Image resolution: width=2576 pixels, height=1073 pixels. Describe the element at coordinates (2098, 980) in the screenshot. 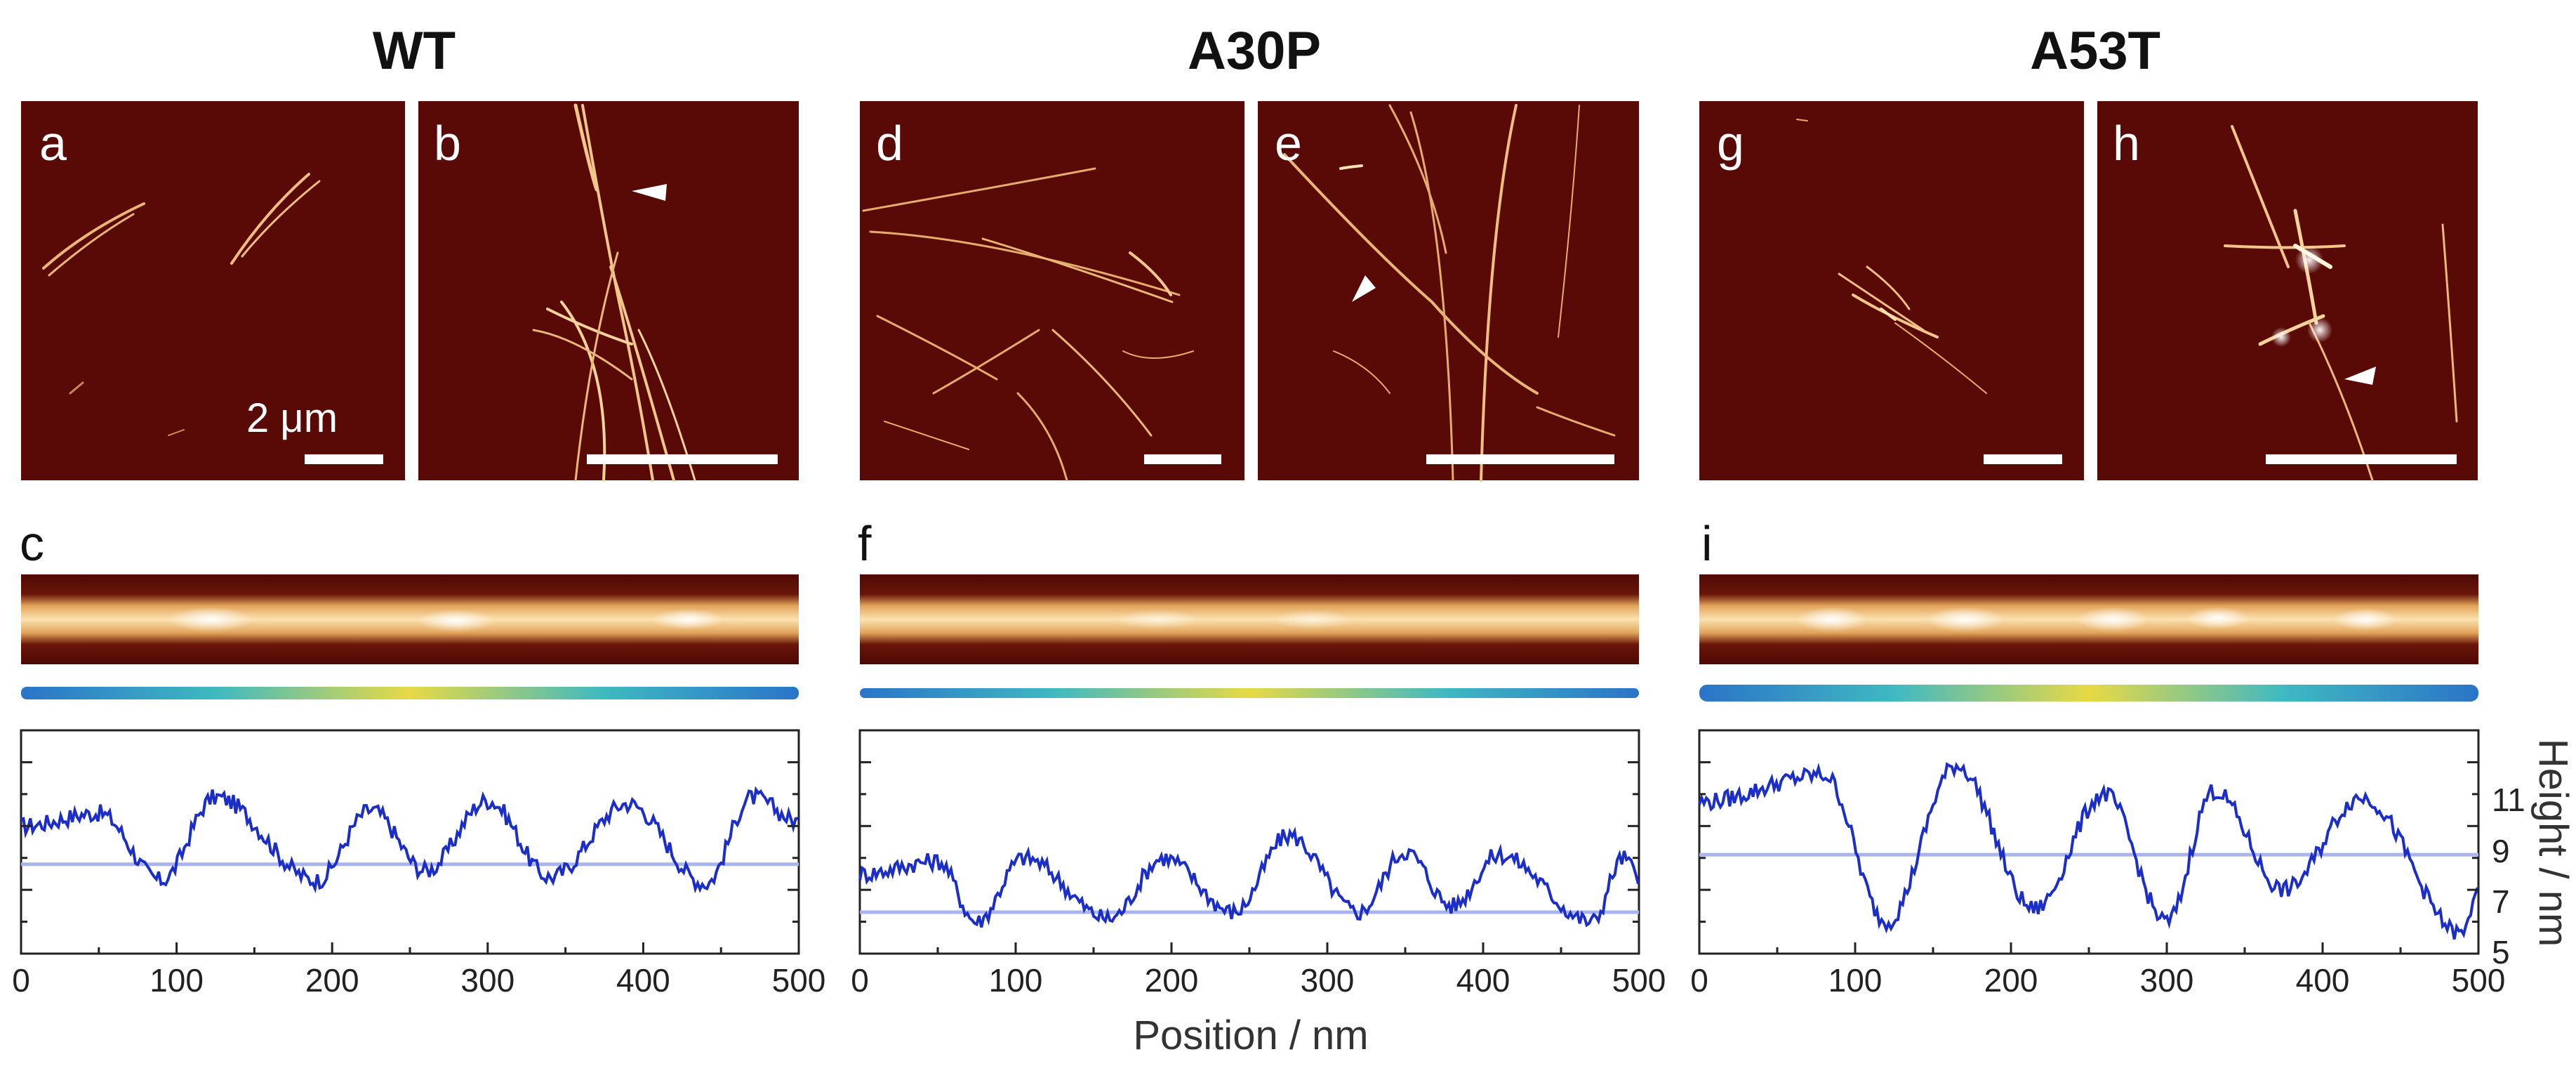

I see `x-tick-labels-i: 0 100 200 300 400 500` at that location.